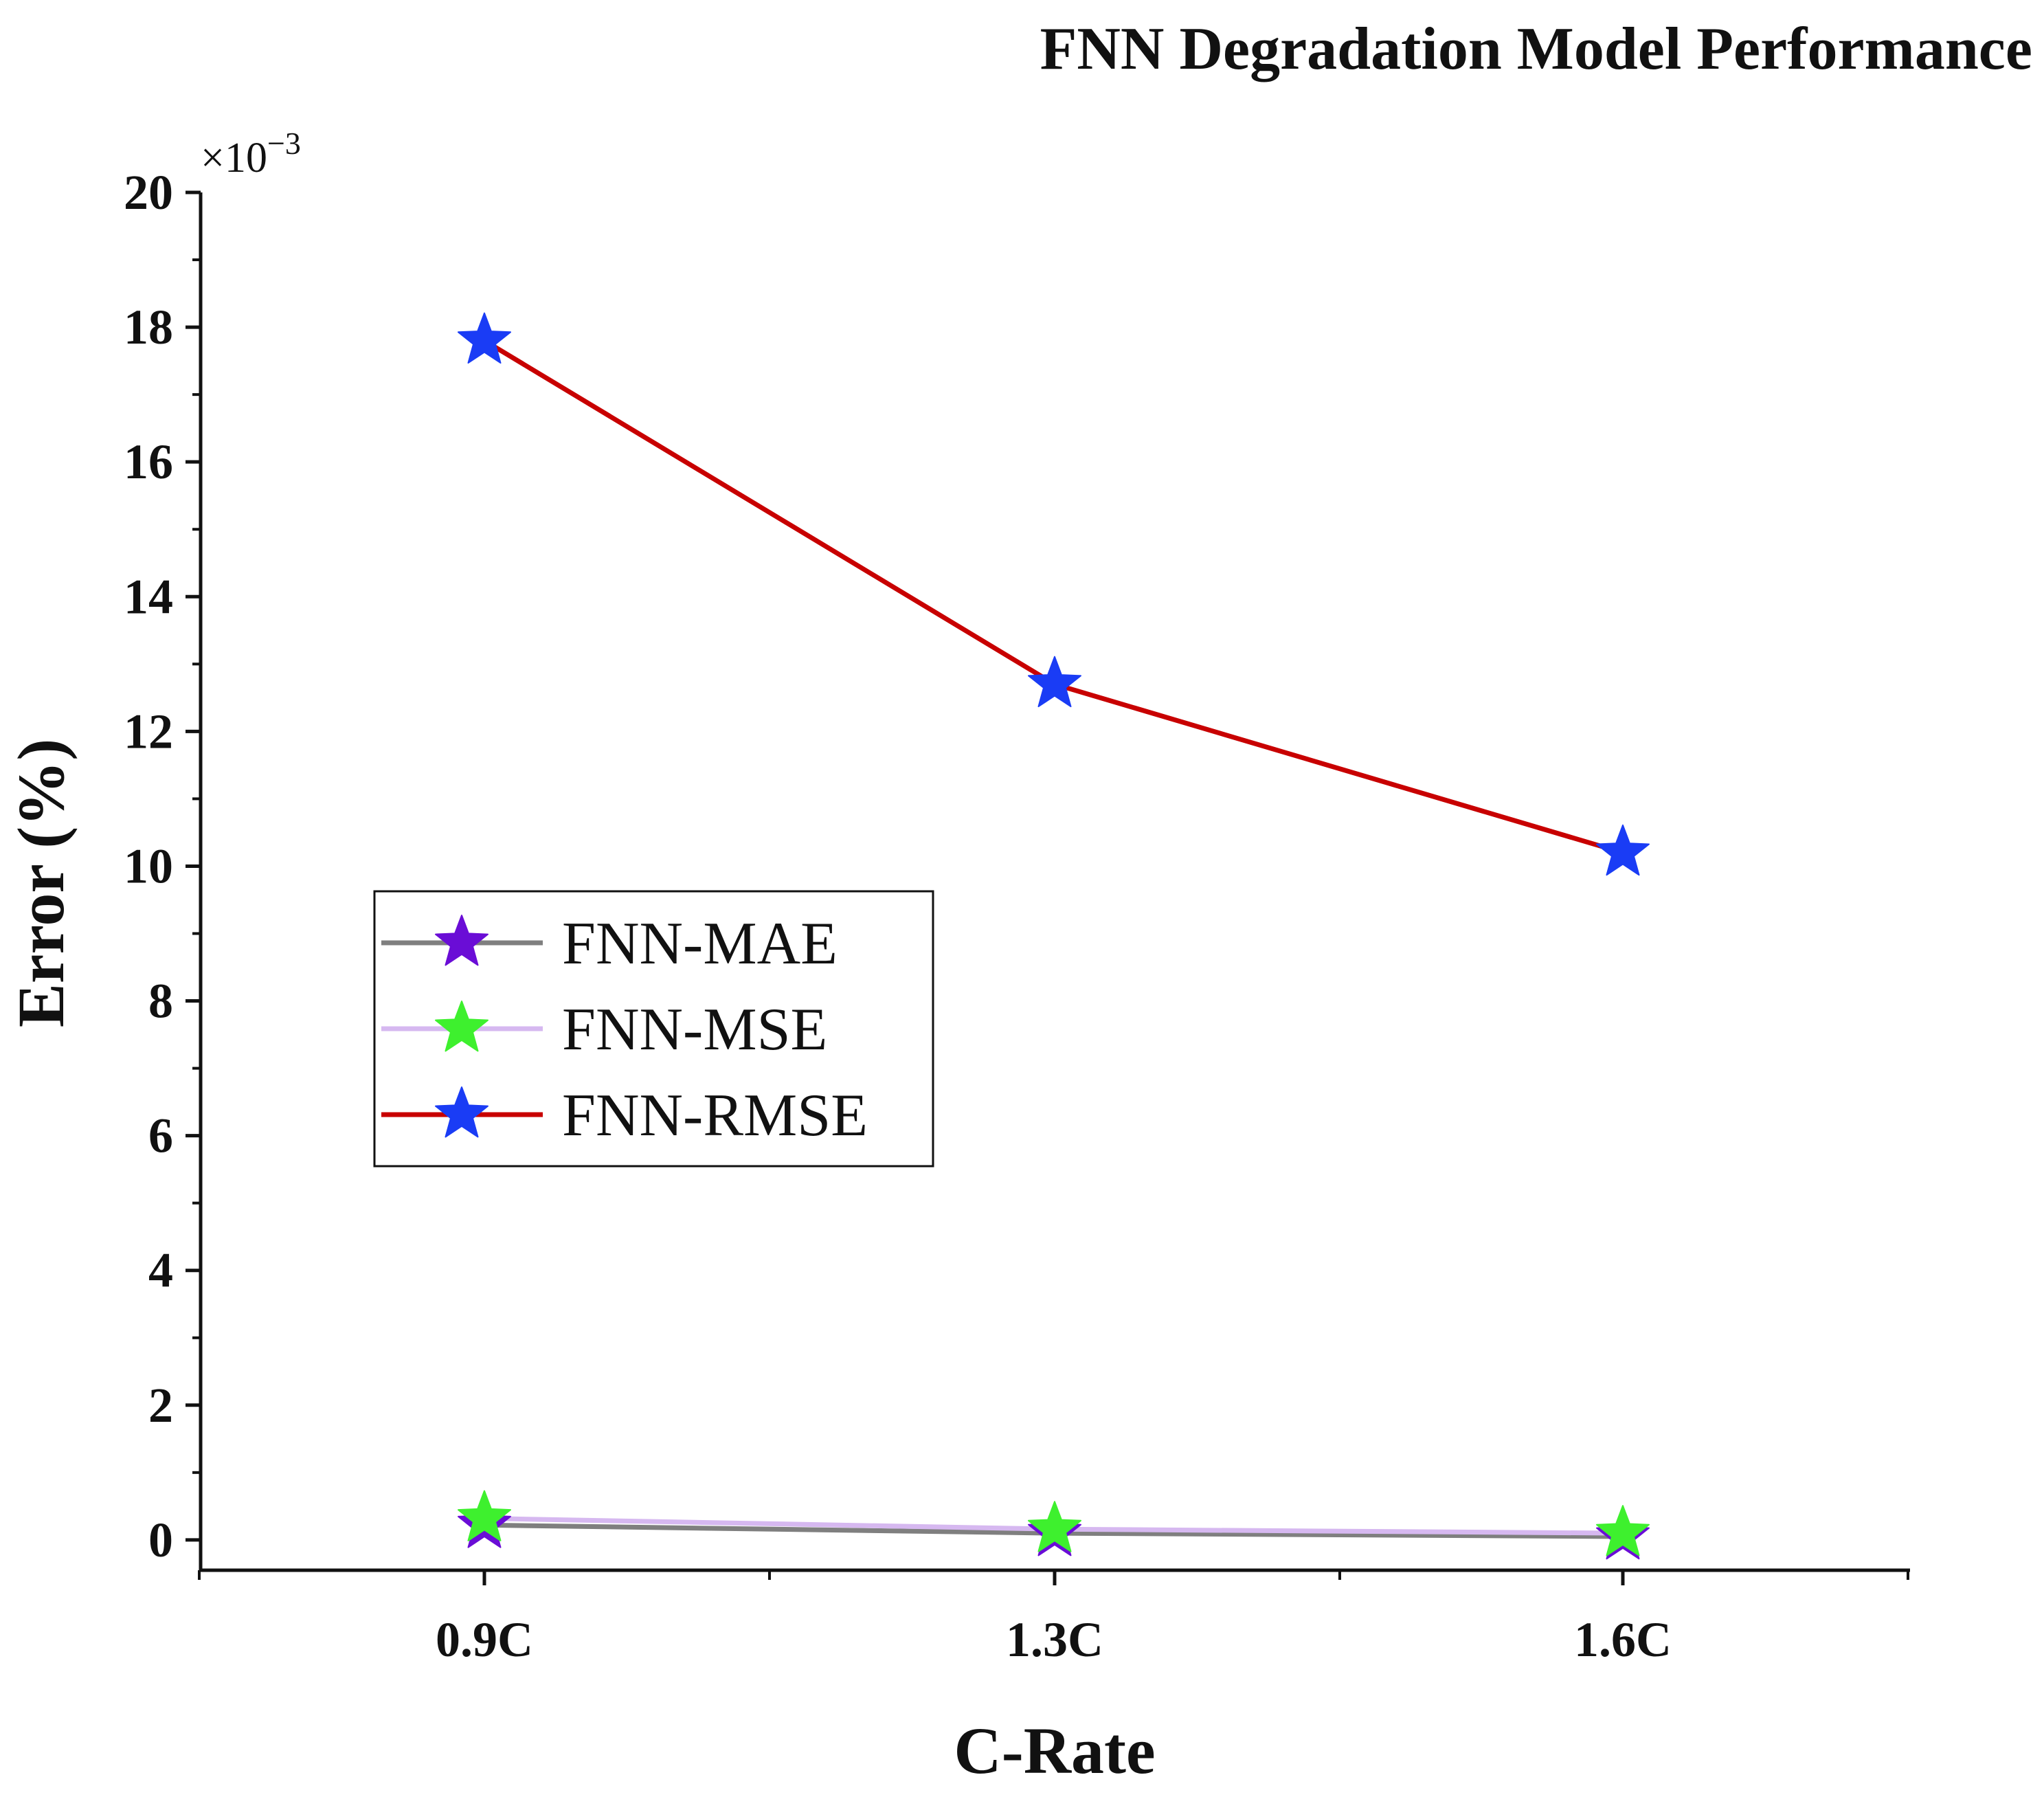 The image size is (2044, 1797). I want to click on y-tick-label: 10, so click(148, 865).